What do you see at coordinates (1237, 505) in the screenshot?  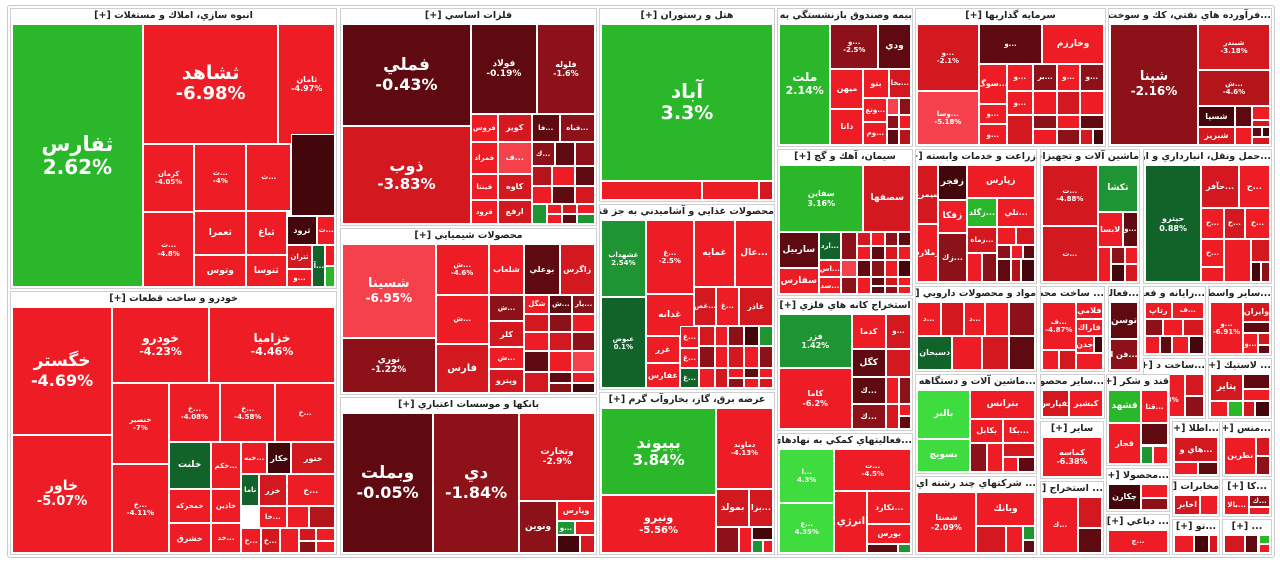 I see `tile-...بالا: ...بالا` at bounding box center [1237, 505].